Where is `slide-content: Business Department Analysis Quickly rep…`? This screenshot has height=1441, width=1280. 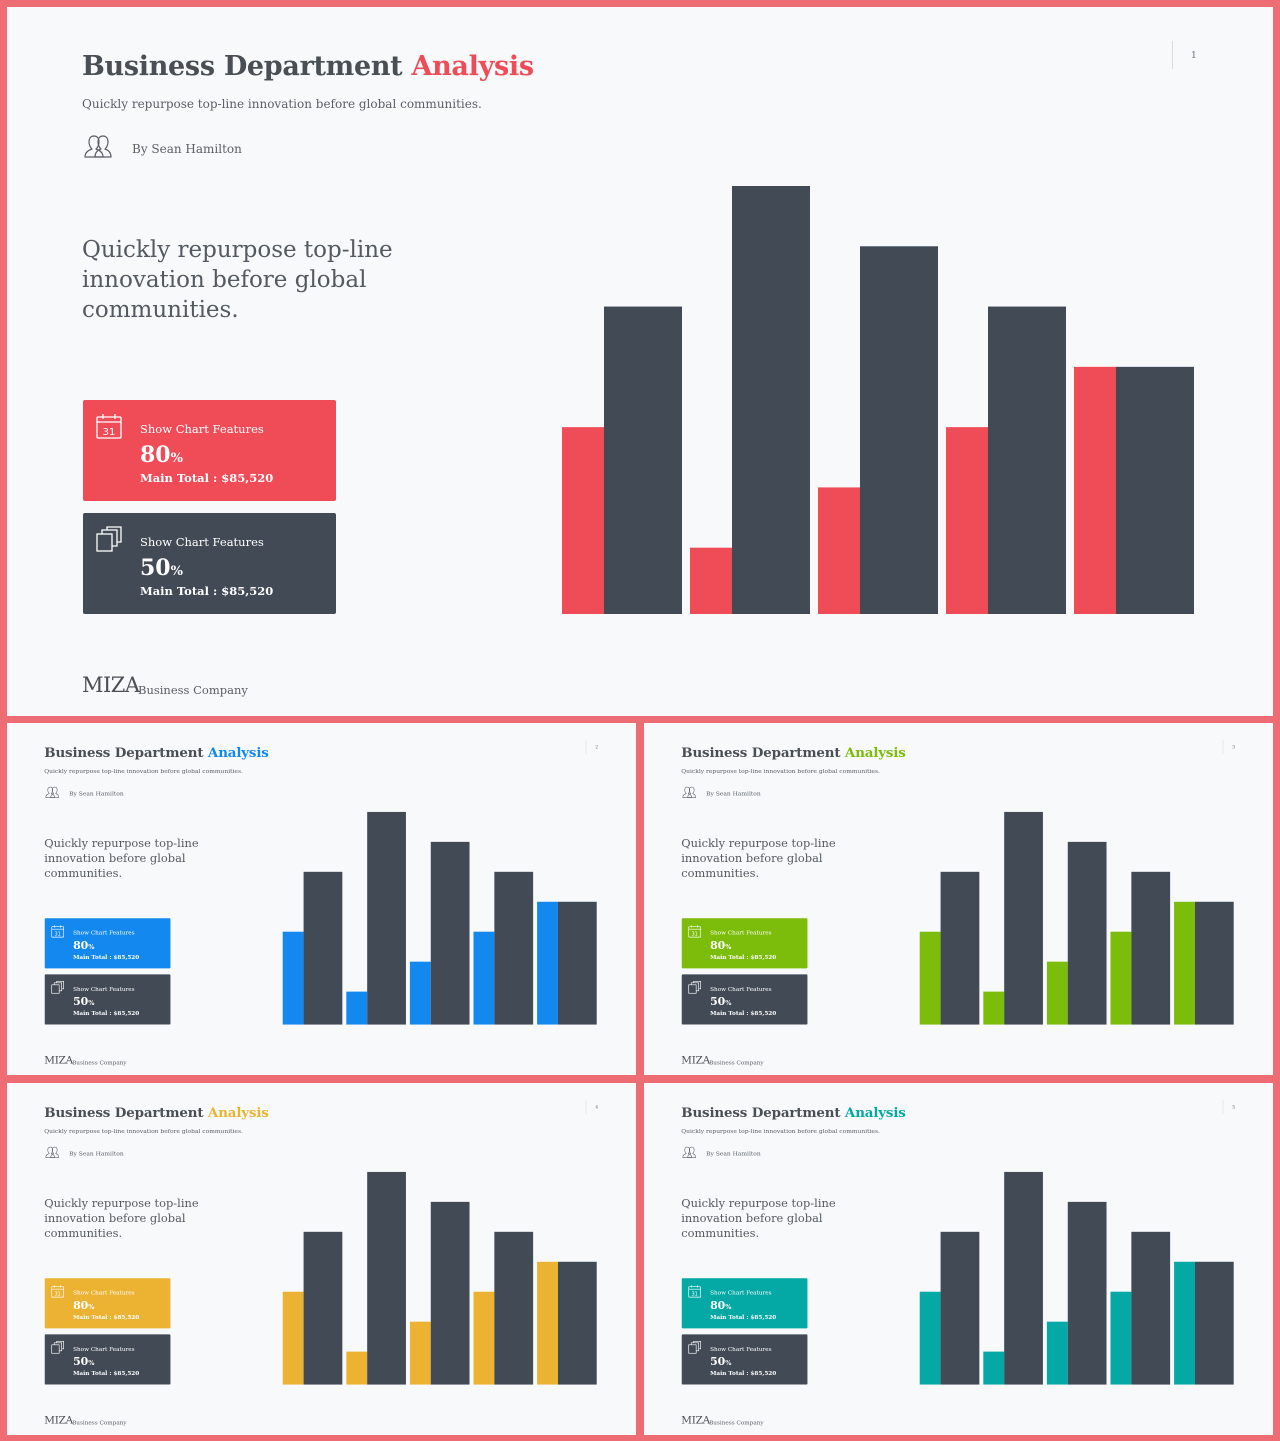 slide-content: Business Department Analysis Quickly rep… is located at coordinates (321, 899).